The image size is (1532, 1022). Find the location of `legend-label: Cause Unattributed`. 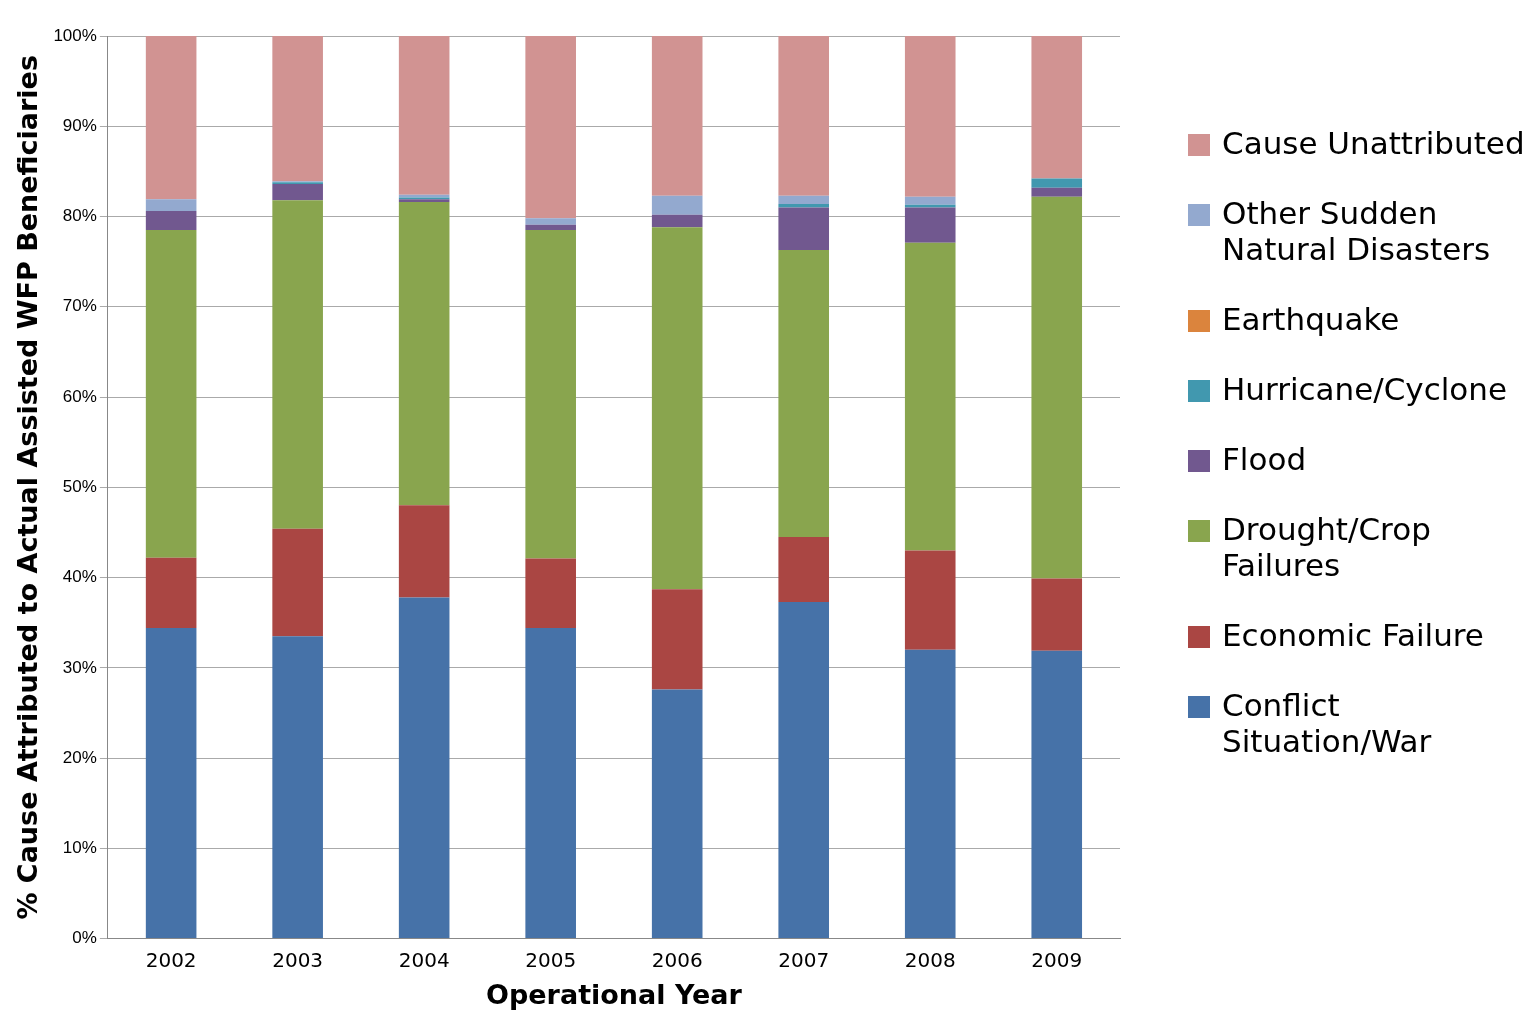

legend-label: Cause Unattributed is located at coordinates (1373, 143).